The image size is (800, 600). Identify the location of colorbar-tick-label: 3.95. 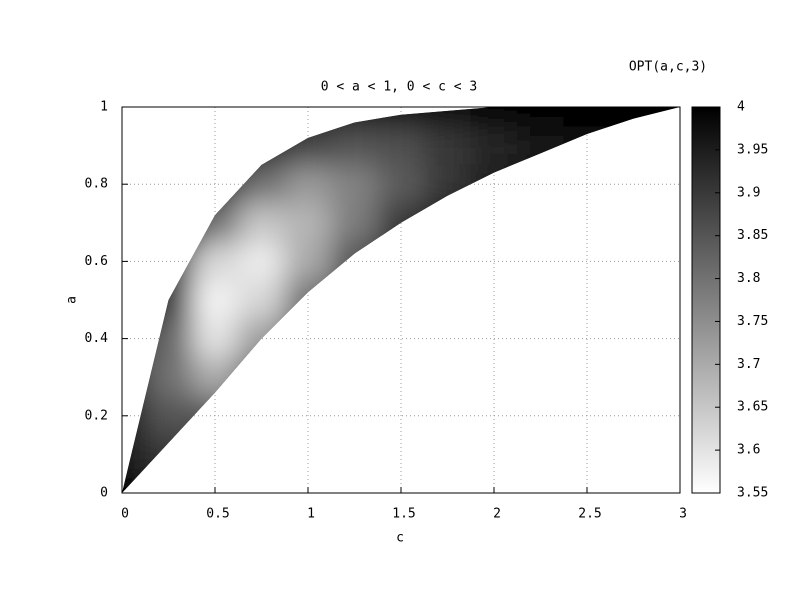
(752, 149).